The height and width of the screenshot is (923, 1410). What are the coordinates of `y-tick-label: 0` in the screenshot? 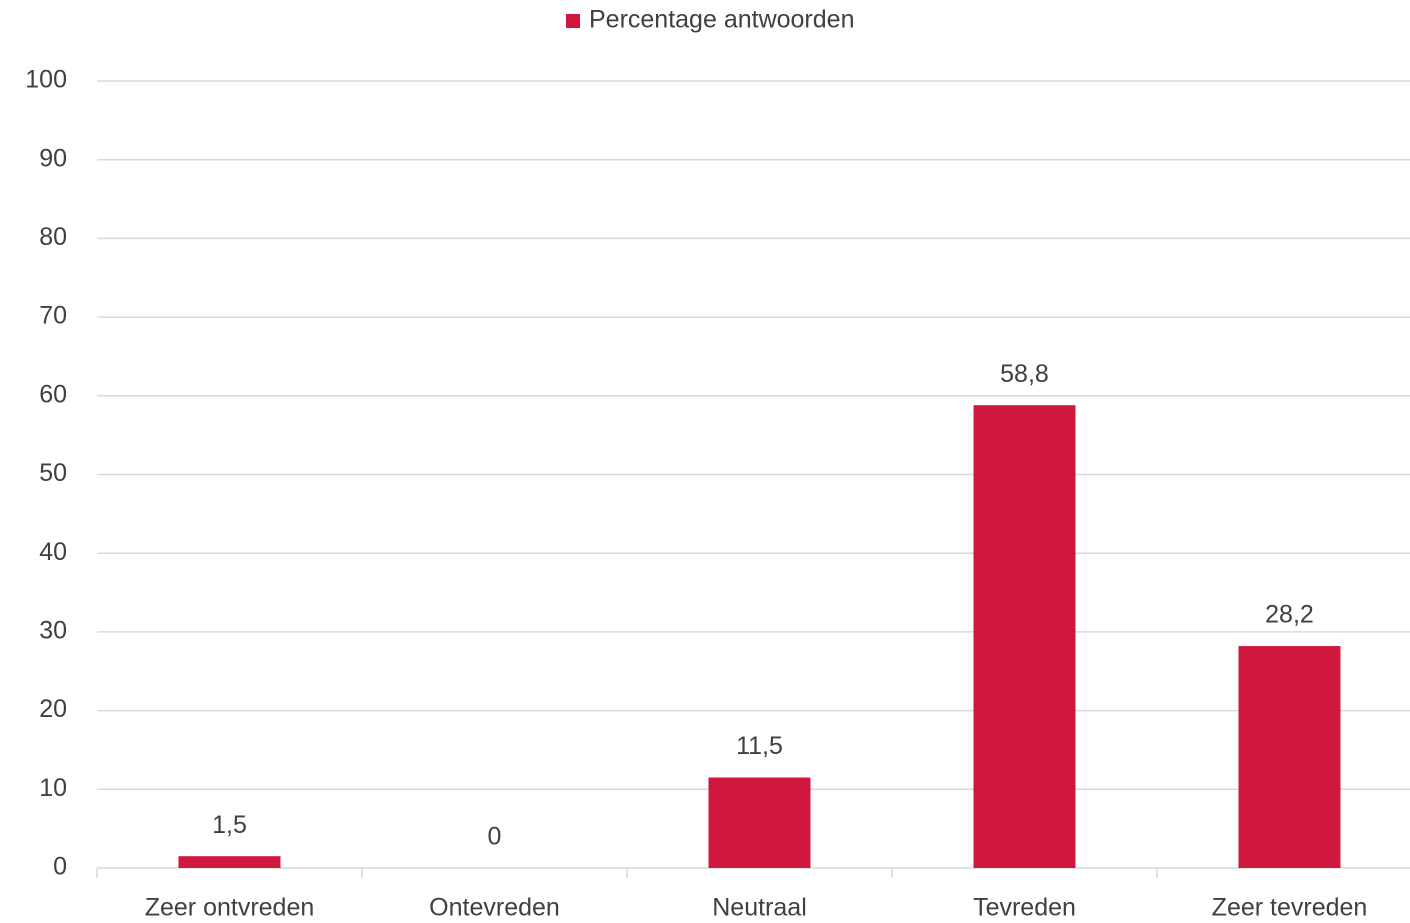 It's located at (60, 867).